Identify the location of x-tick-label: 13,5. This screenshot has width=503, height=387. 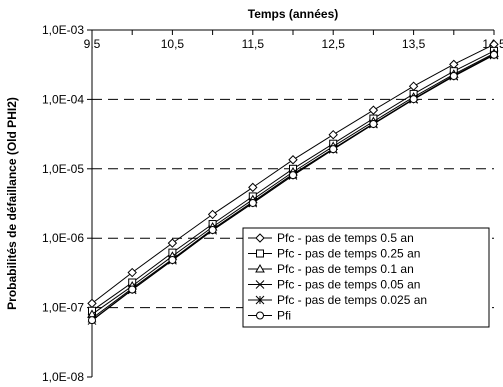
(414, 44).